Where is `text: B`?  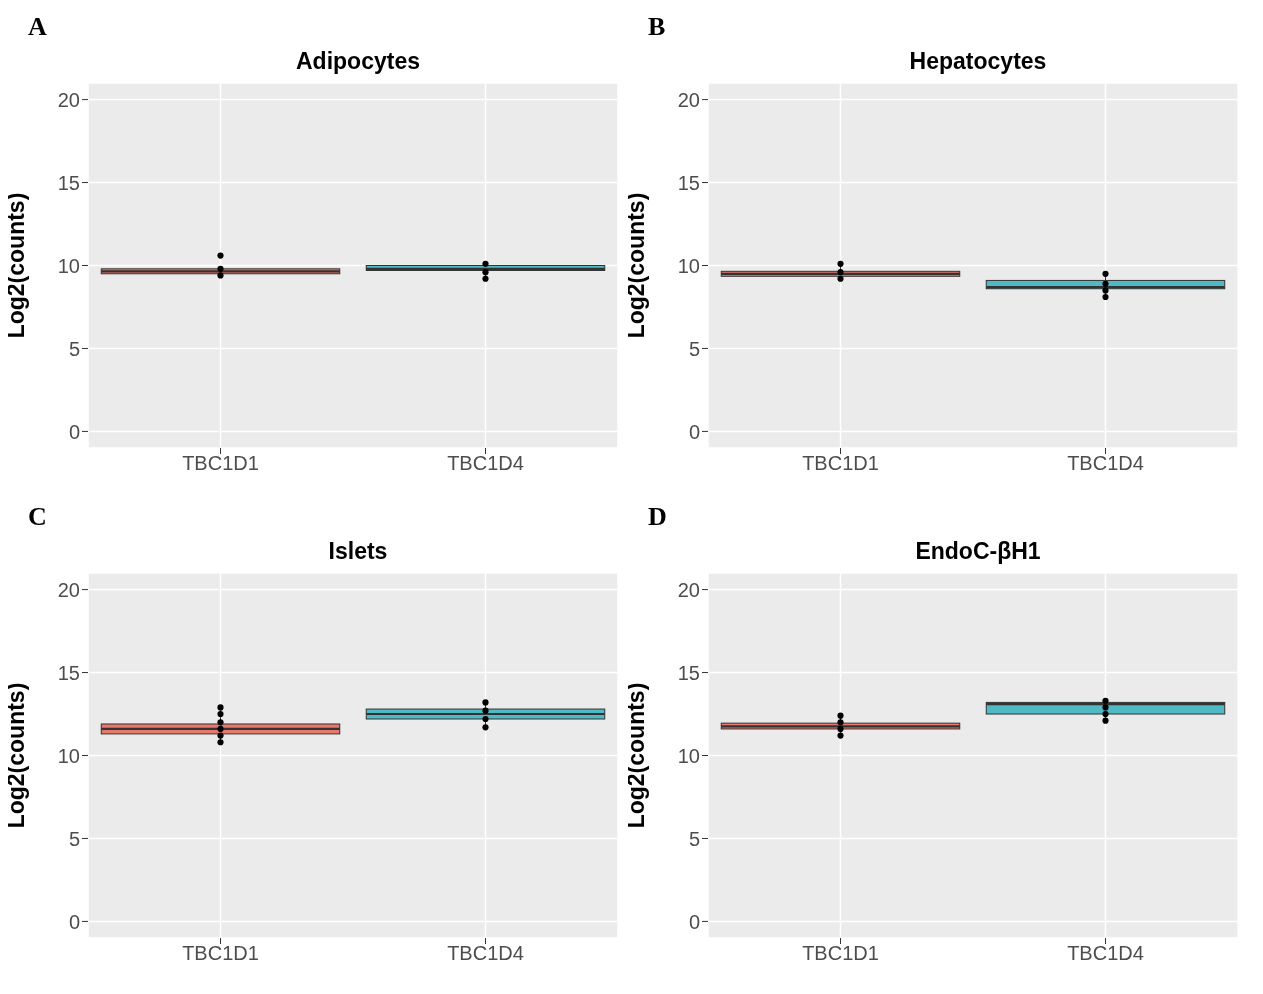
text: B is located at coordinates (657, 27).